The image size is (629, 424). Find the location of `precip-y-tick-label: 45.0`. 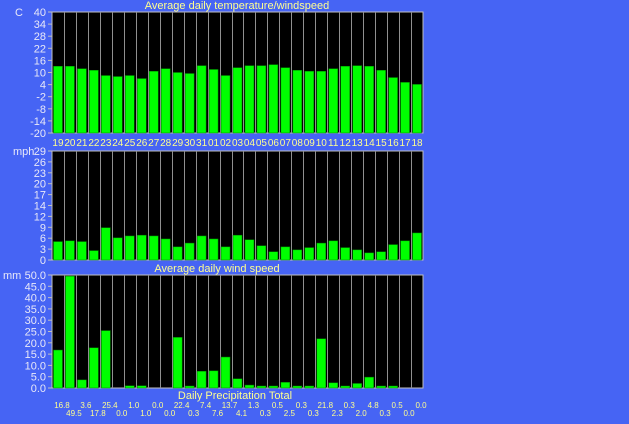

precip-y-tick-label: 45.0 is located at coordinates (35, 287).